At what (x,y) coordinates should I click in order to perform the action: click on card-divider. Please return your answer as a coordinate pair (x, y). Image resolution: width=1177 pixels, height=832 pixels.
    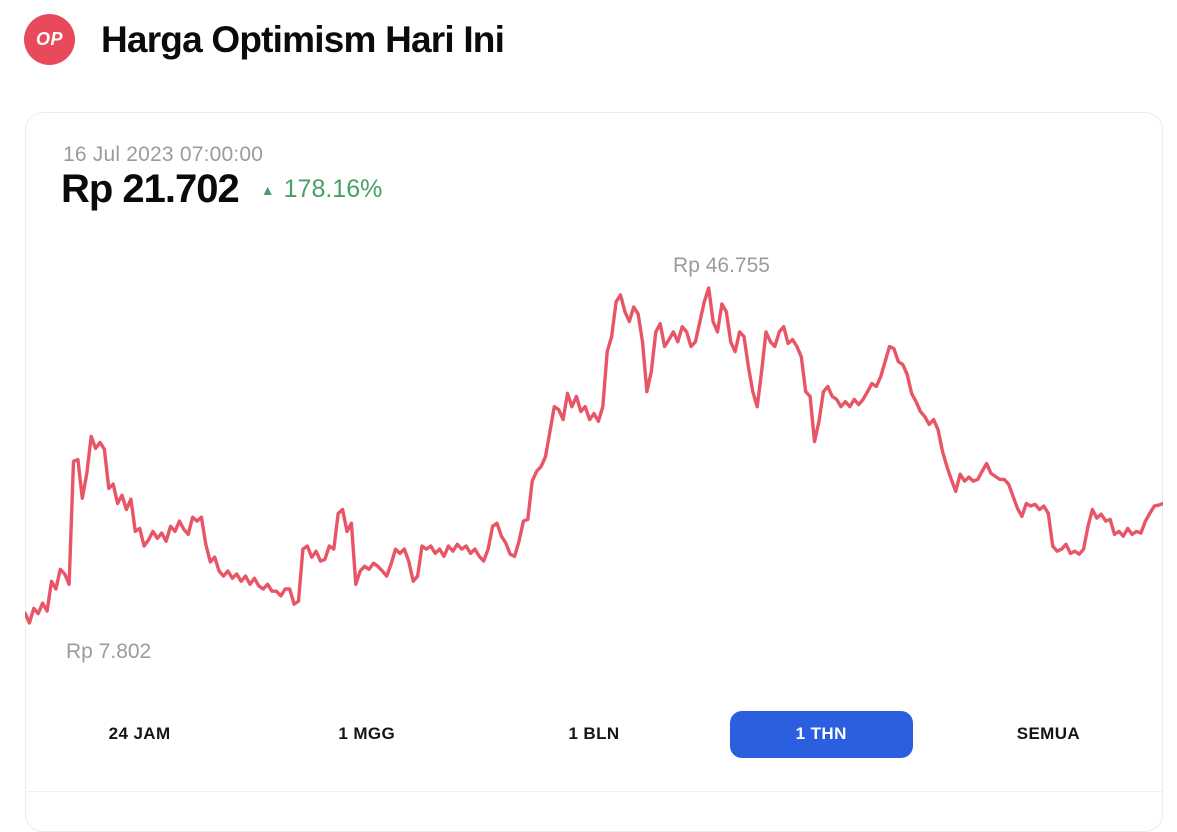
    Looking at the image, I should click on (594, 791).